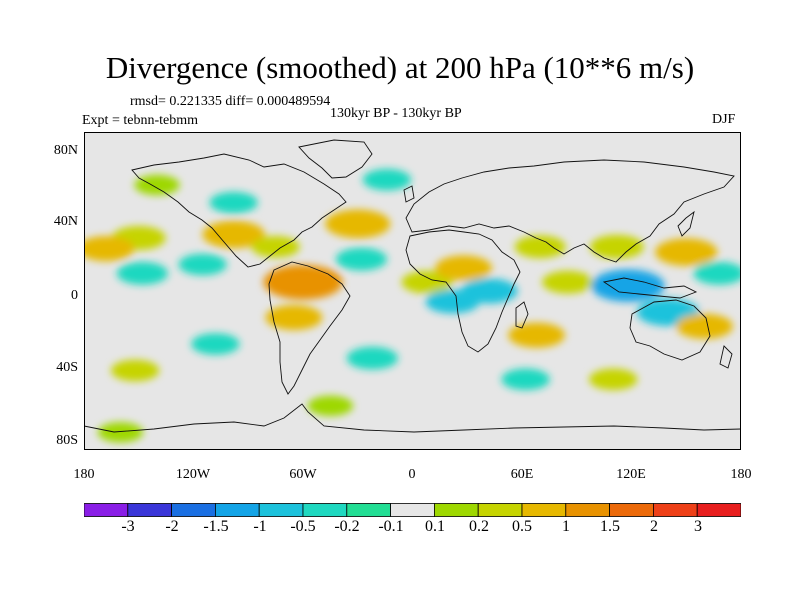 The image size is (800, 600). I want to click on coast-japan, so click(686, 223).